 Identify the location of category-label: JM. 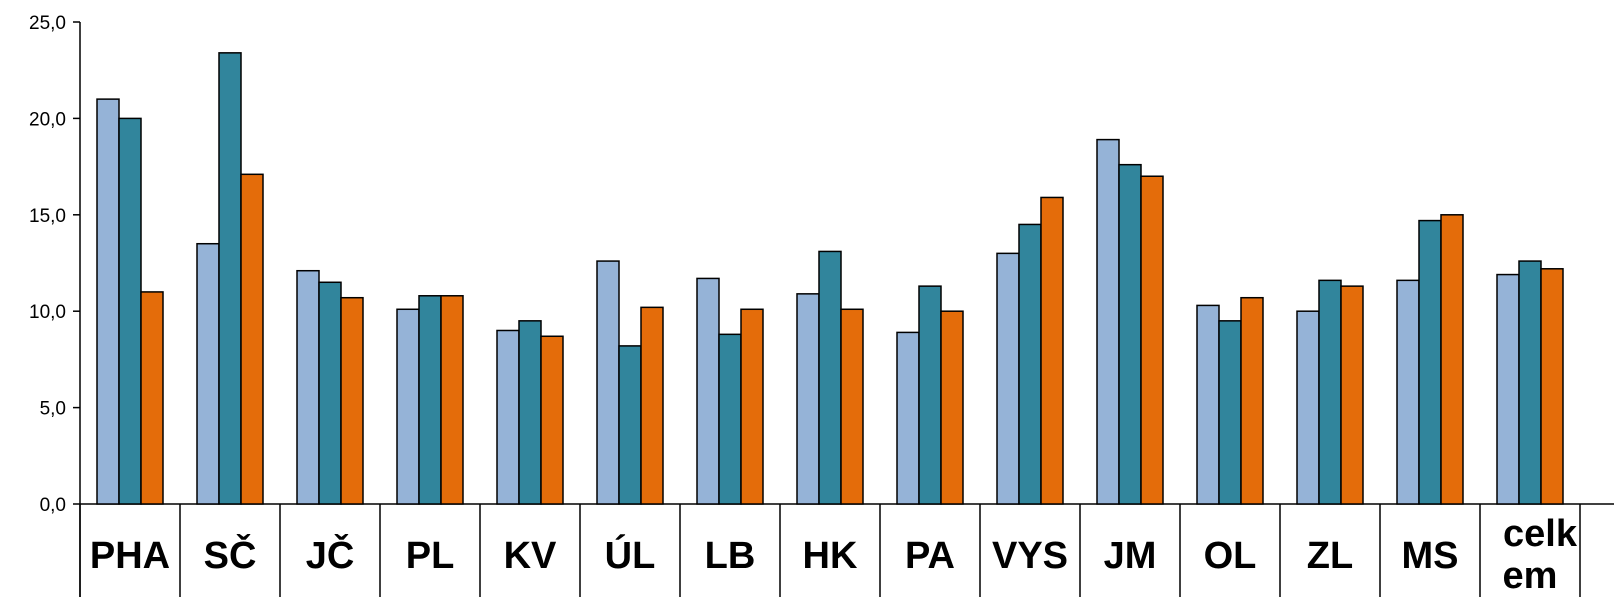
(1130, 556).